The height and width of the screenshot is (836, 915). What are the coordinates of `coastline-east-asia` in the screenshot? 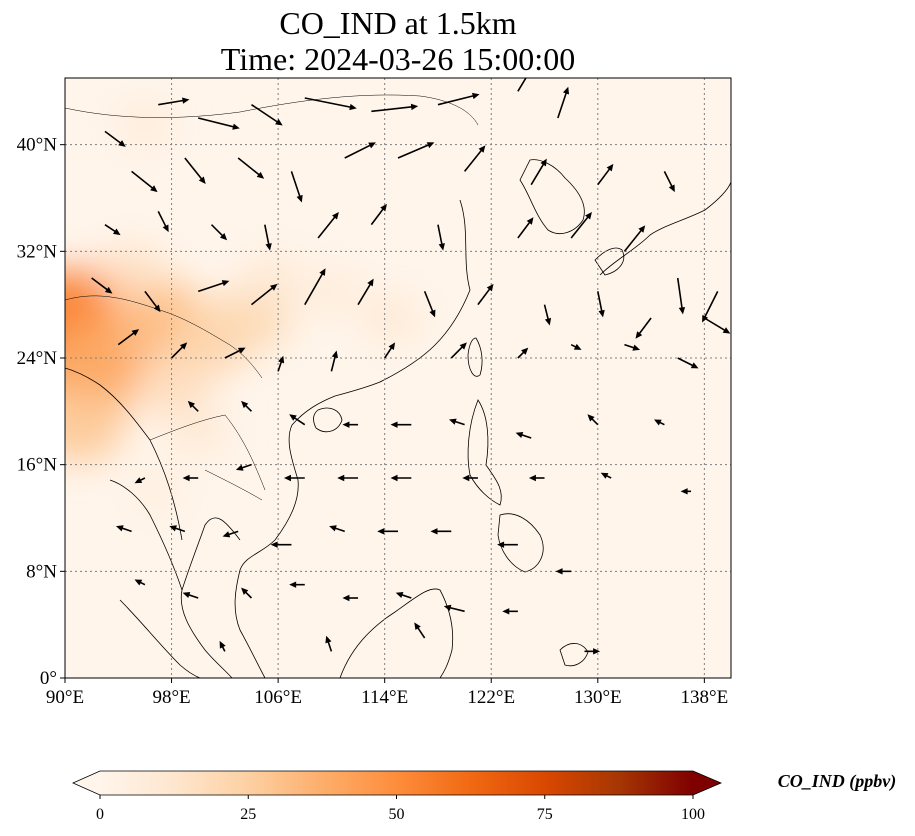 It's located at (352, 438).